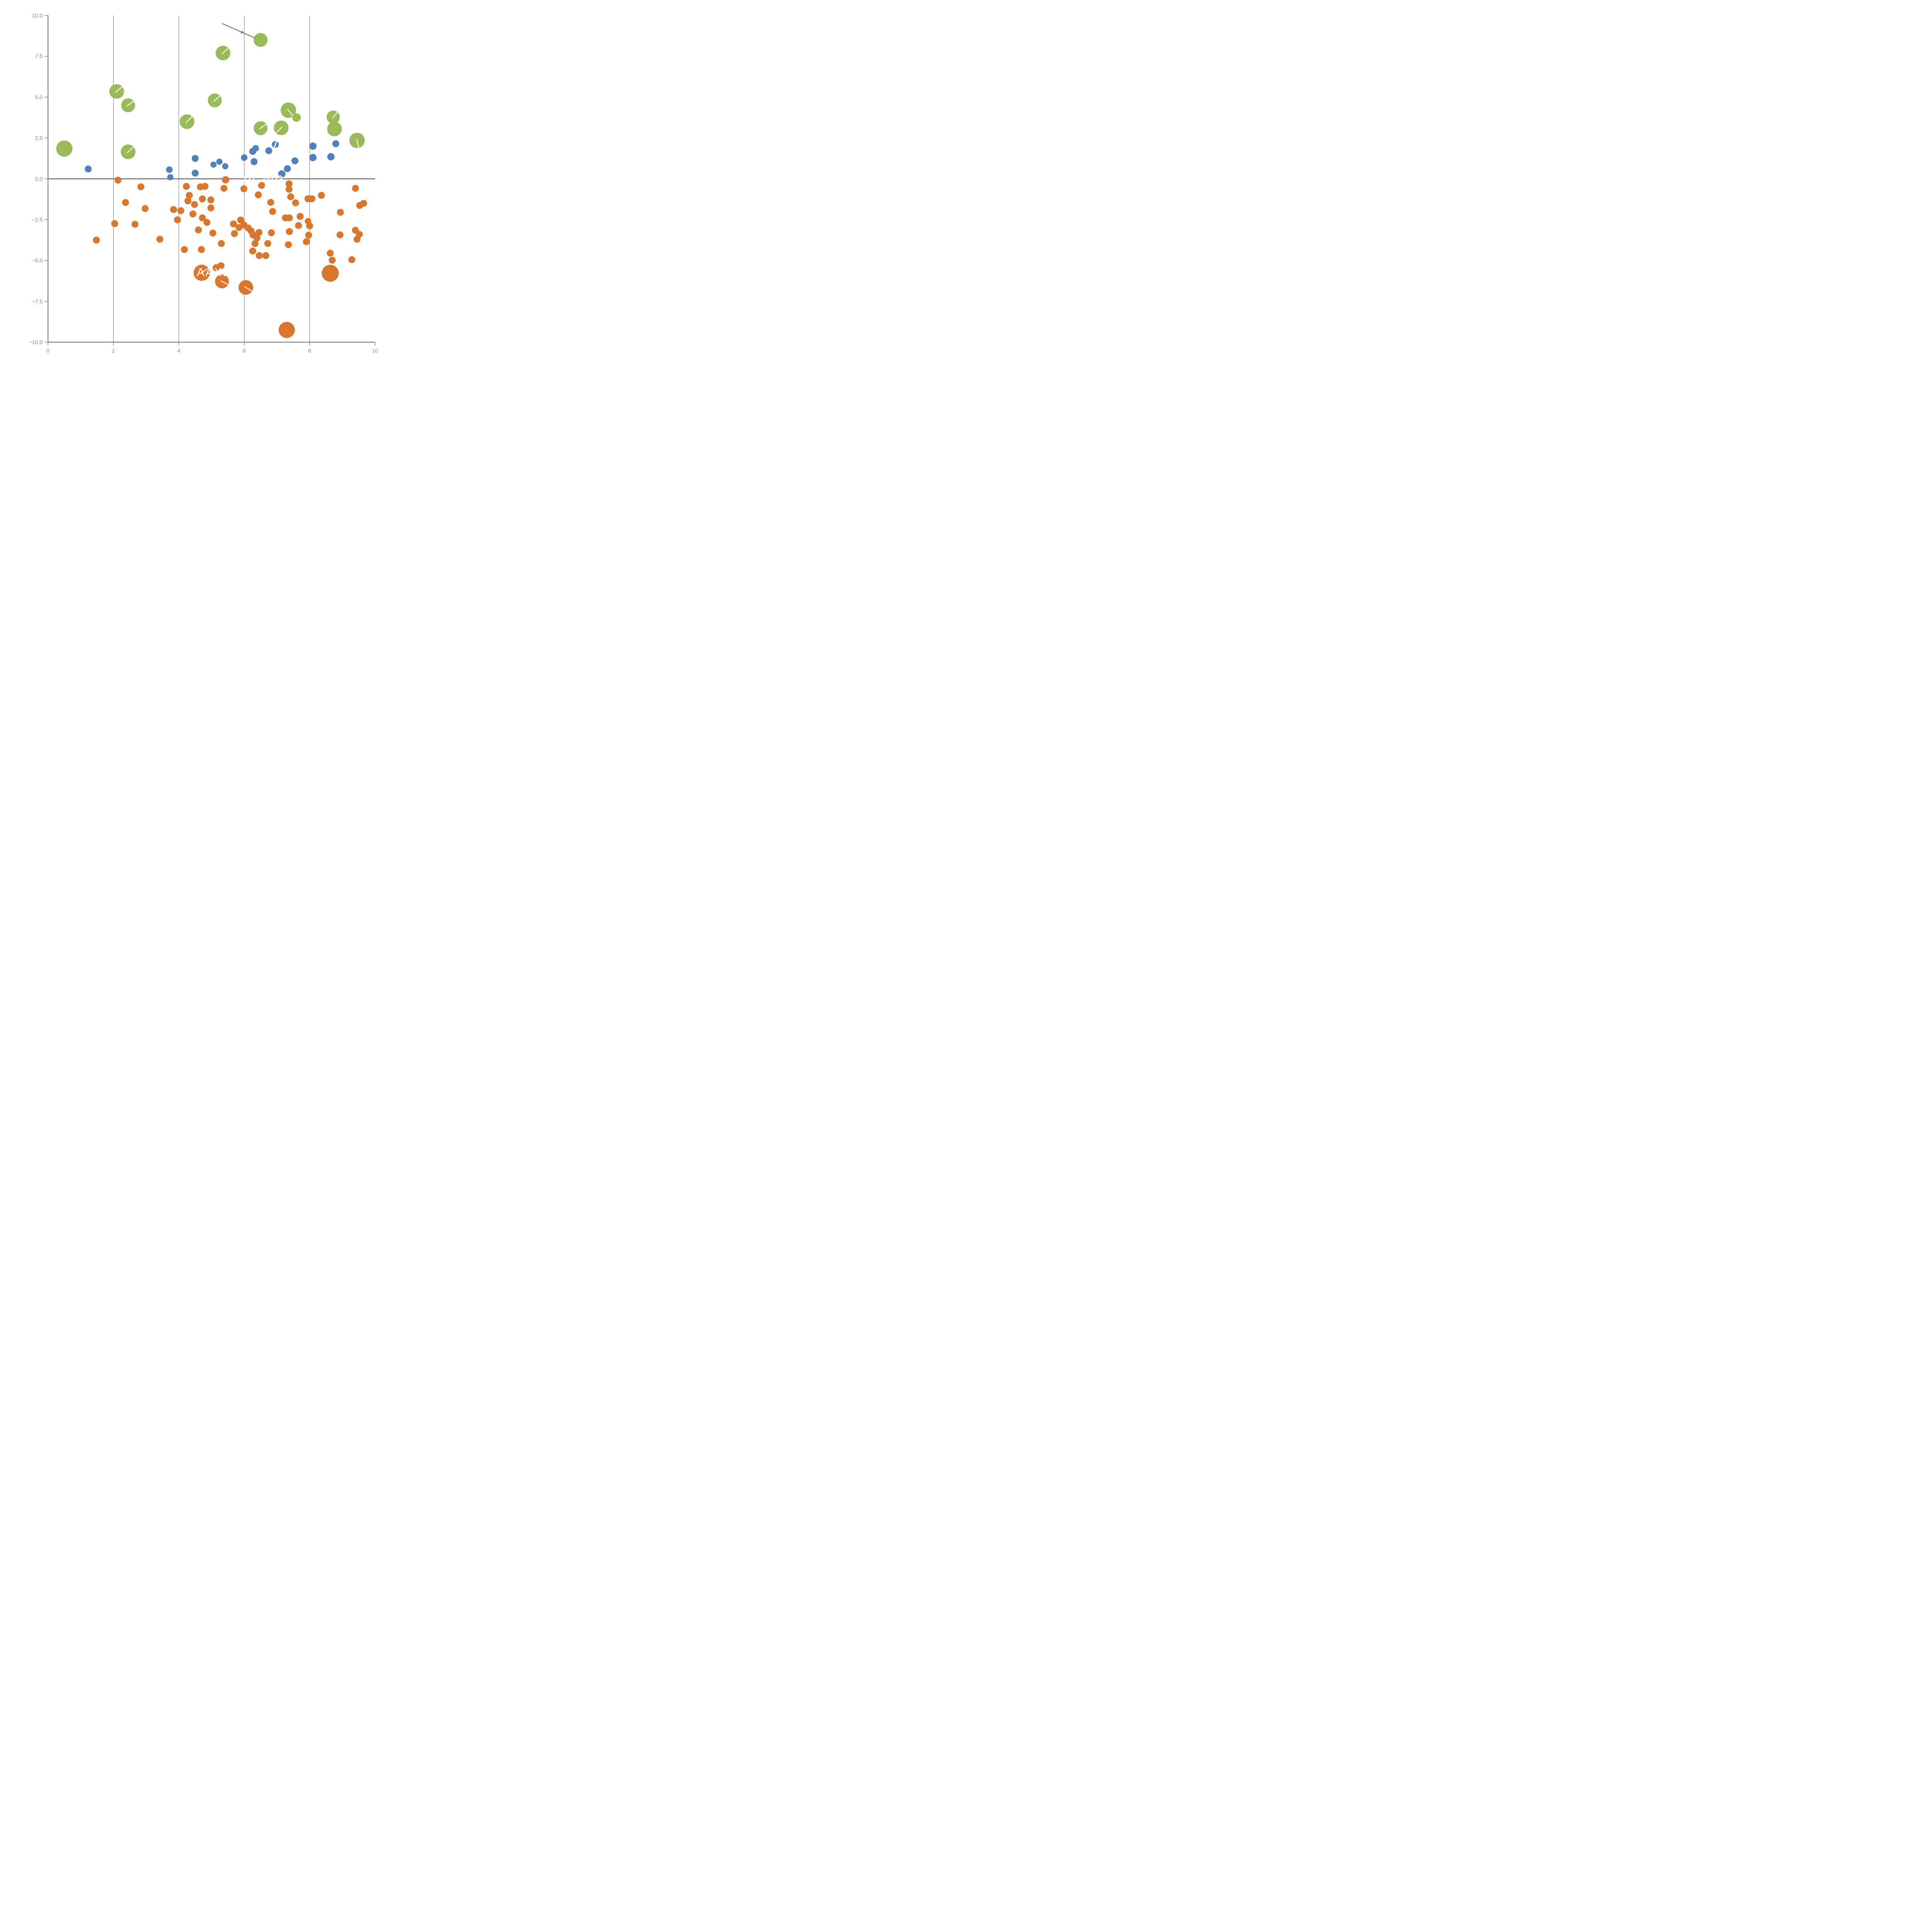 The width and height of the screenshot is (1932, 1932). Describe the element at coordinates (244, 351) in the screenshot. I see `x-tick-label: 6` at that location.